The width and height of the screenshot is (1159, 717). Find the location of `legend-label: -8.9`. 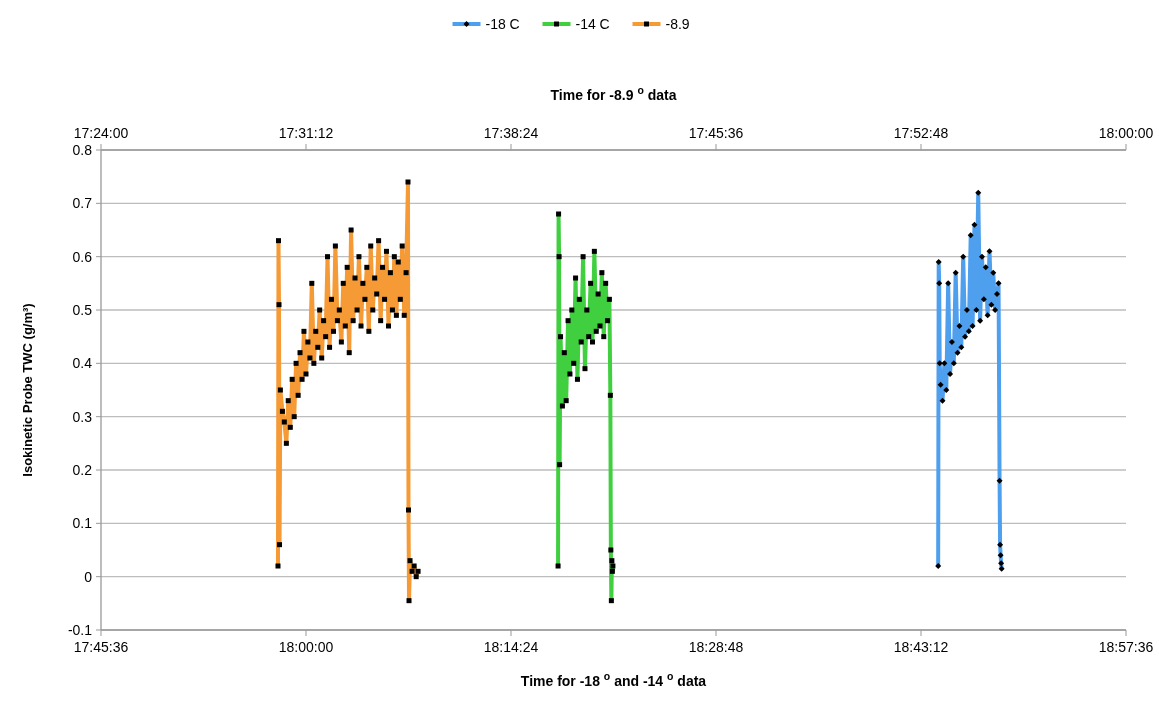

legend-label: -8.9 is located at coordinates (677, 23).